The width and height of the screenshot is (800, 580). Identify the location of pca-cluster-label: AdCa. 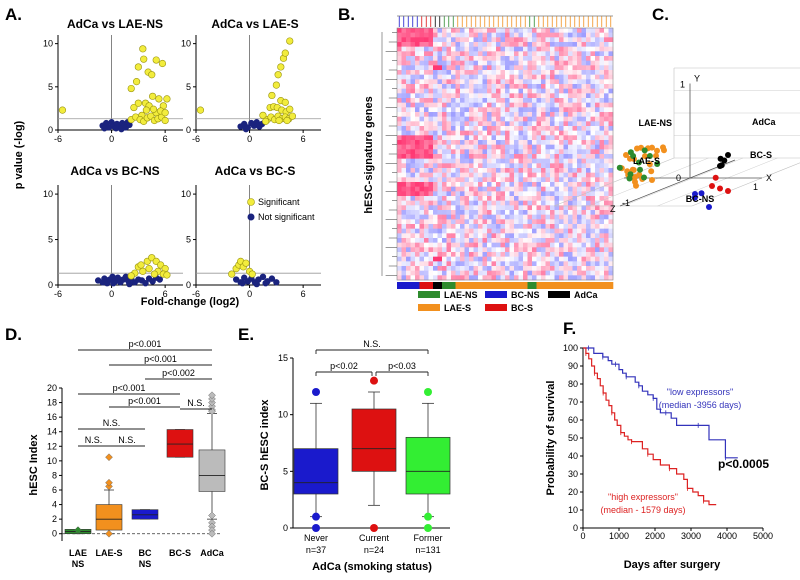
(764, 122).